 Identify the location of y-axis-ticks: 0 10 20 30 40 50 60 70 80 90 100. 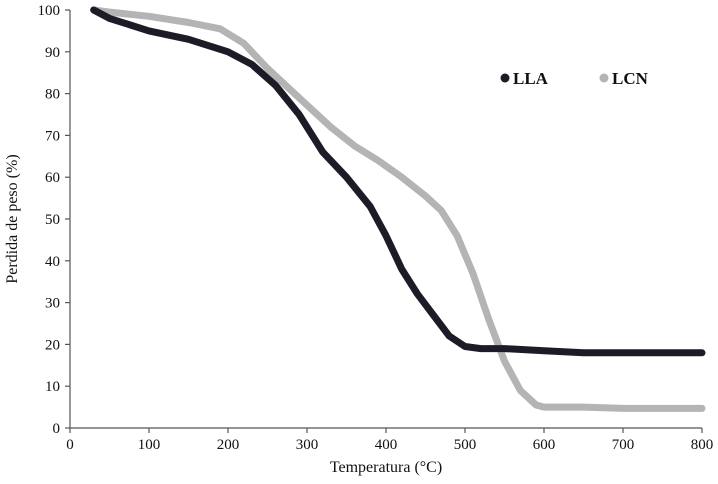
(54, 220).